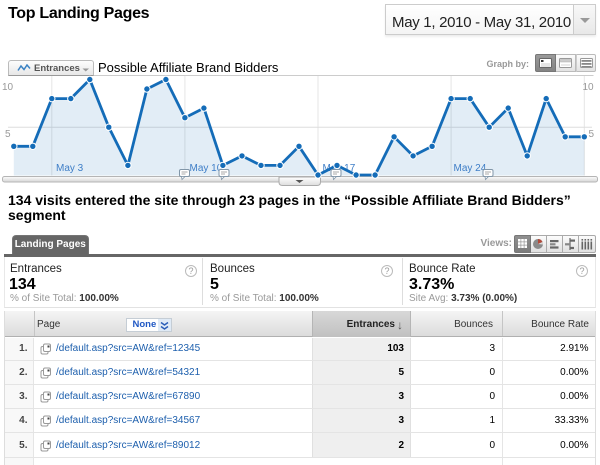 Image resolution: width=600 pixels, height=465 pixels. What do you see at coordinates (206, 168) in the screenshot?
I see `svg-text: May 10` at bounding box center [206, 168].